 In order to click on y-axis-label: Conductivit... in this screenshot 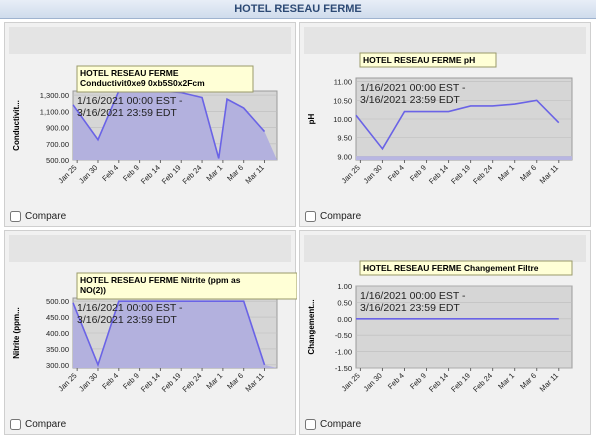, I will do `click(16, 125)`.